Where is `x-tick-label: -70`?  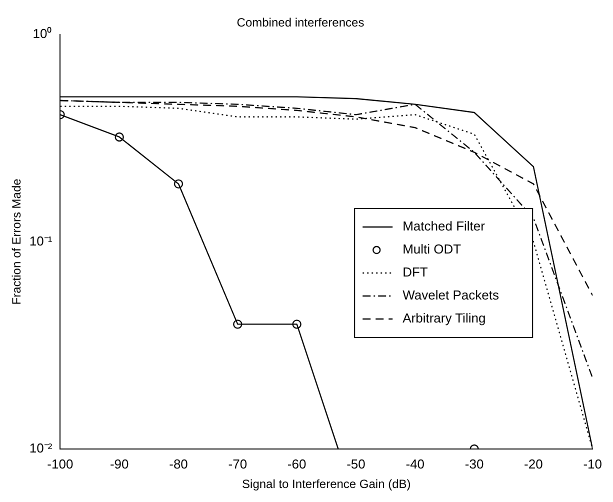
x-tick-label: -70 is located at coordinates (238, 464).